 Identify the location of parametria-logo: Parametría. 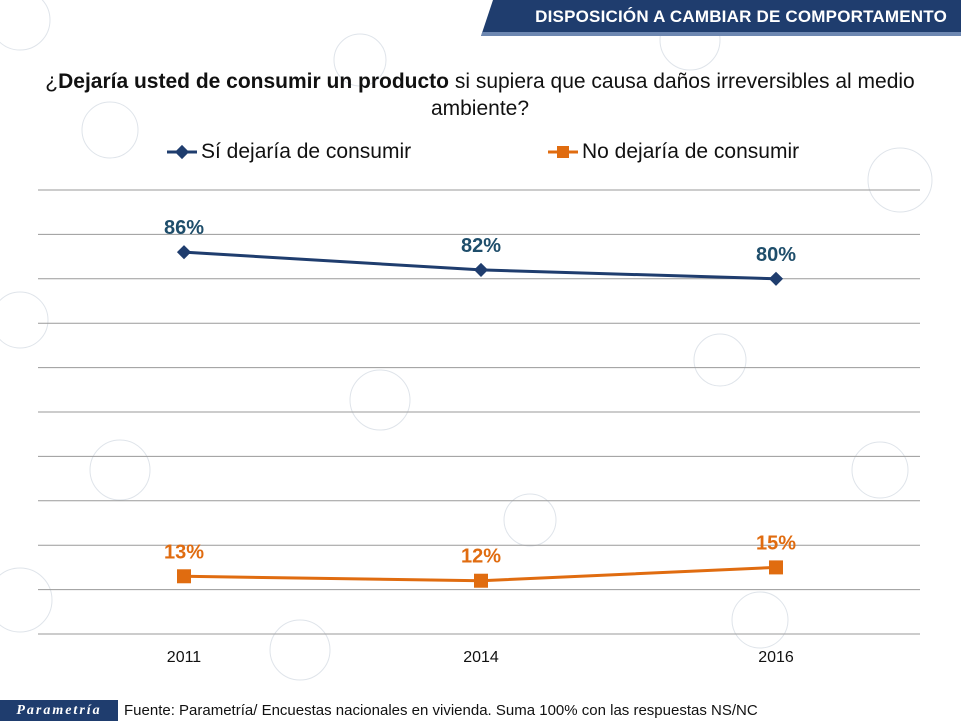
(59, 710).